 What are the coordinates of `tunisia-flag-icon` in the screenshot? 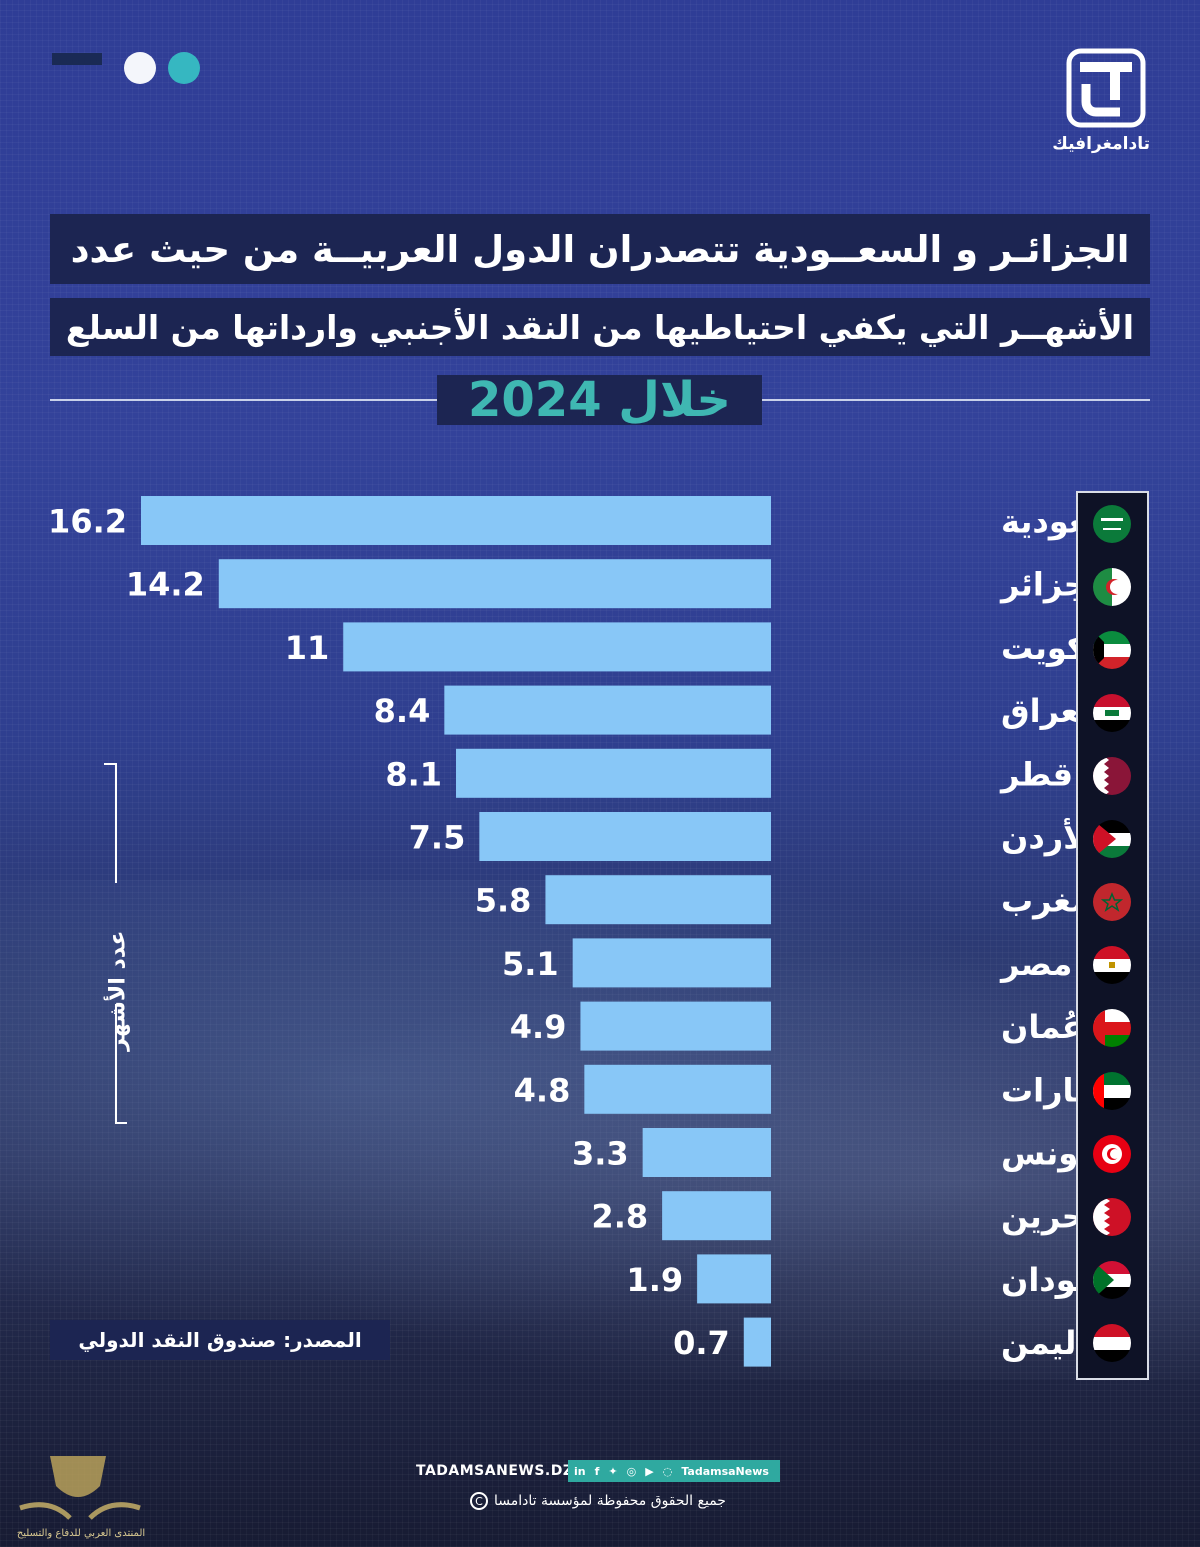 It's located at (1112, 1154).